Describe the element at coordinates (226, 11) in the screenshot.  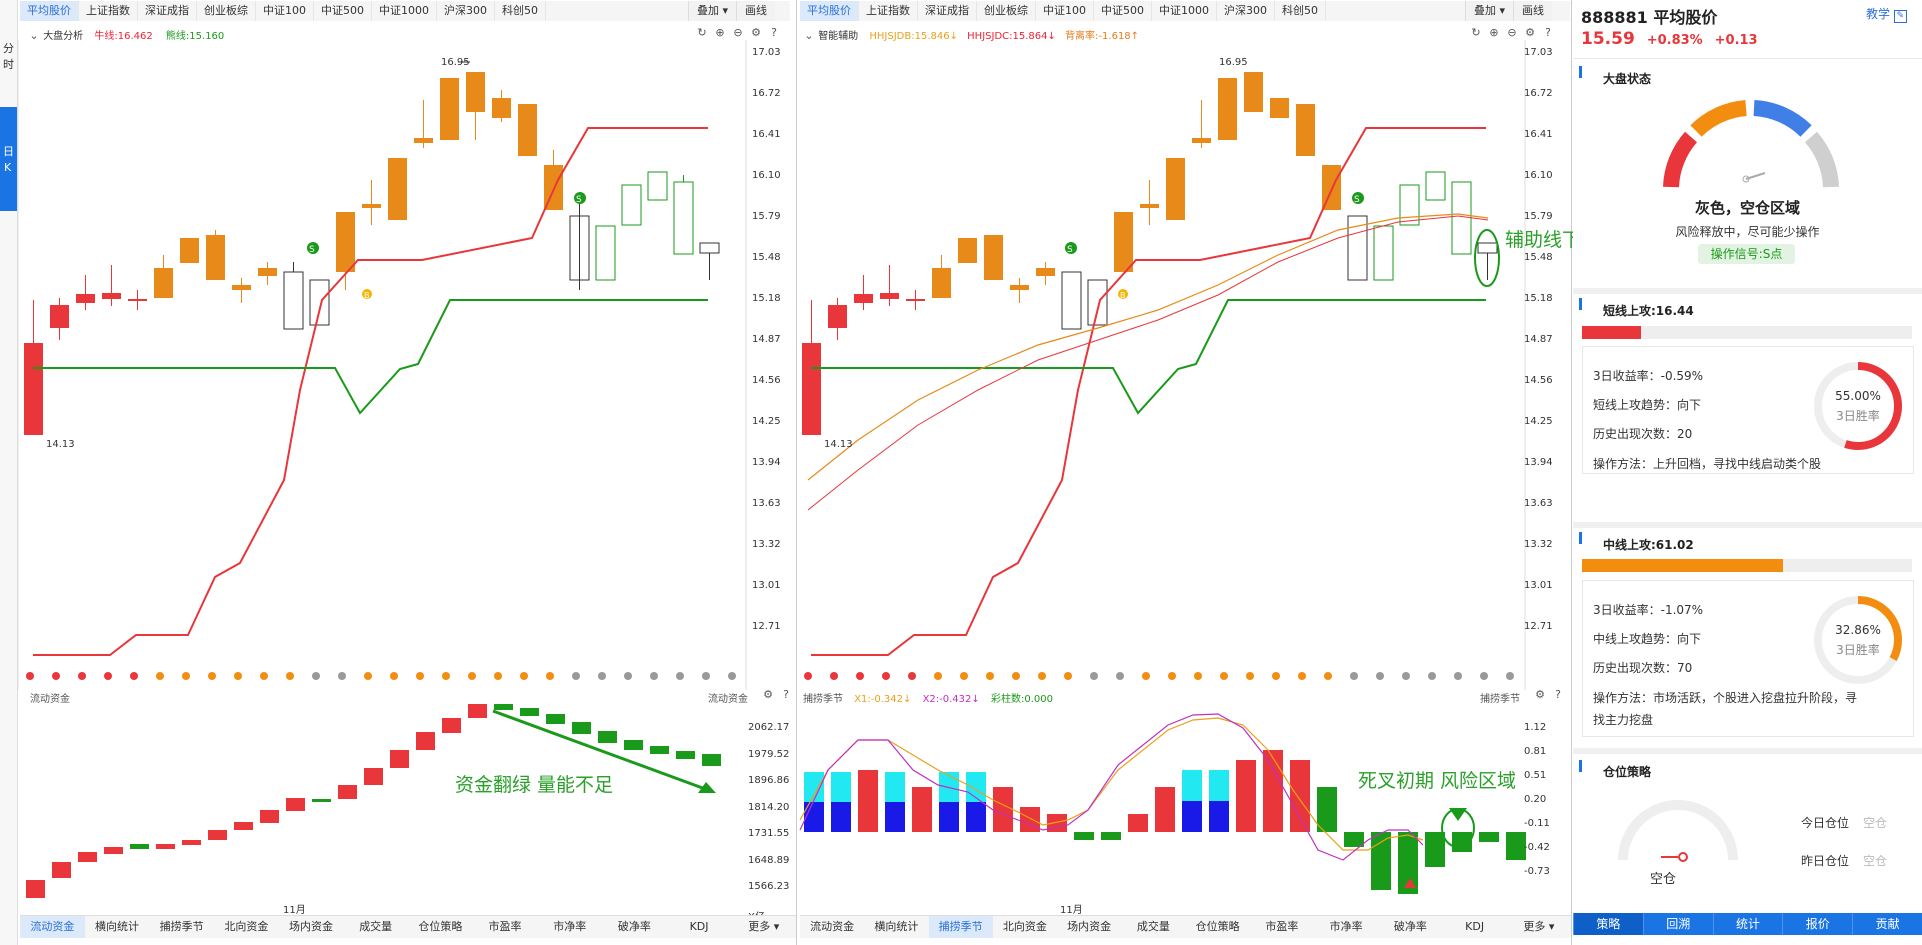
I see `left-index-tab-3: 创业板综` at that location.